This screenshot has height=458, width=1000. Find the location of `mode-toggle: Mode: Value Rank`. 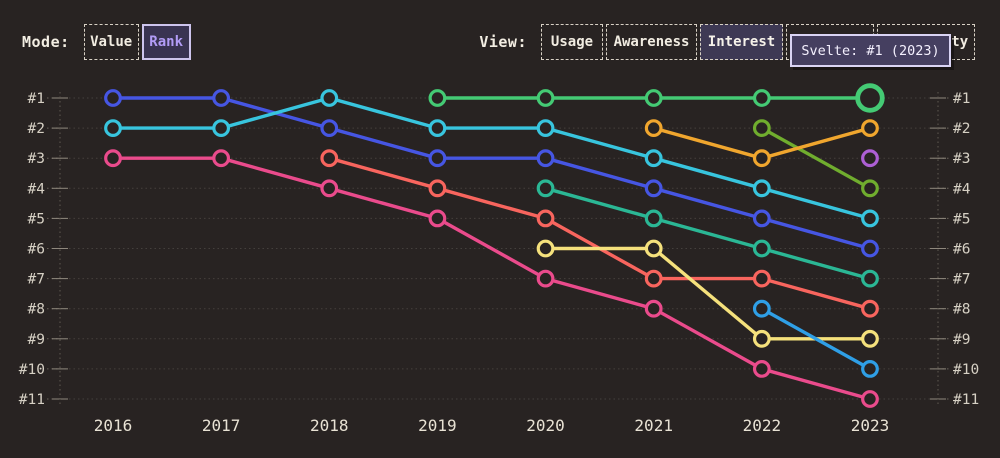

mode-toggle: Mode: Value Rank is located at coordinates (106, 42).